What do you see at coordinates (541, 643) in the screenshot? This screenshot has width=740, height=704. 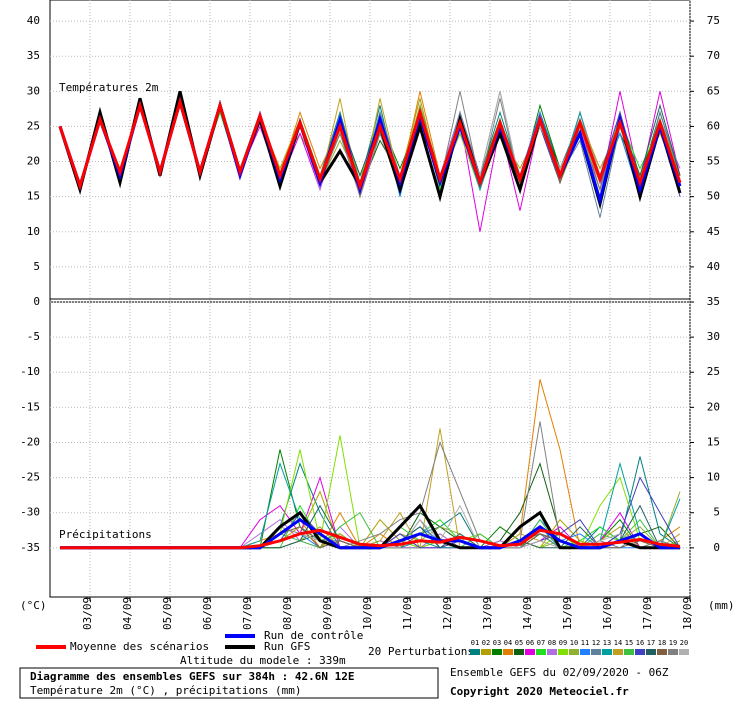 I see `legend-label: 07` at bounding box center [541, 643].